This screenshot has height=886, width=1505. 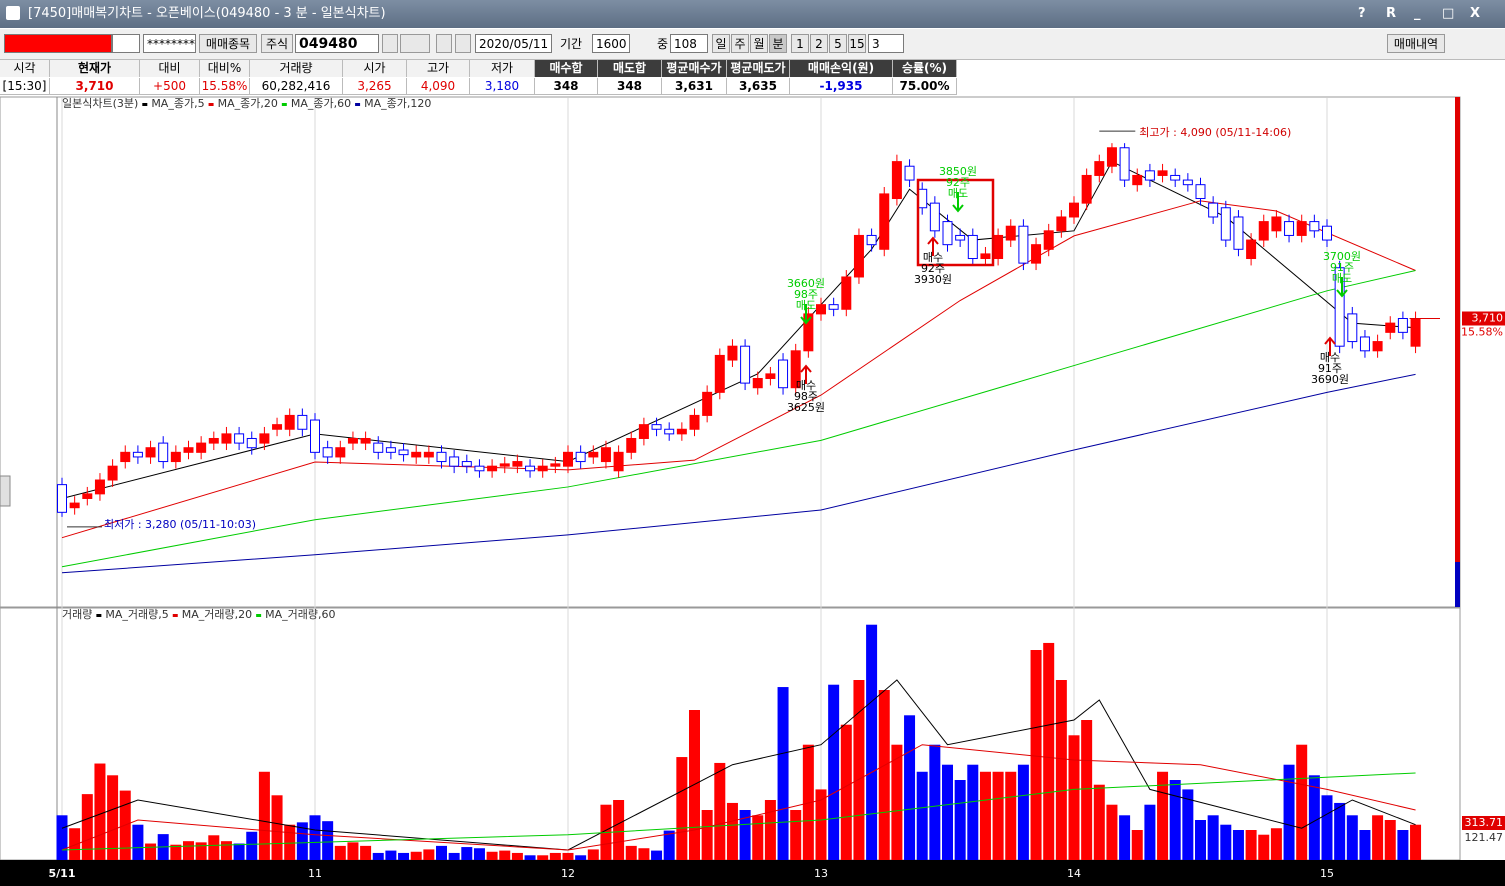 What do you see at coordinates (819, 43) in the screenshot?
I see `interval-button: 2` at bounding box center [819, 43].